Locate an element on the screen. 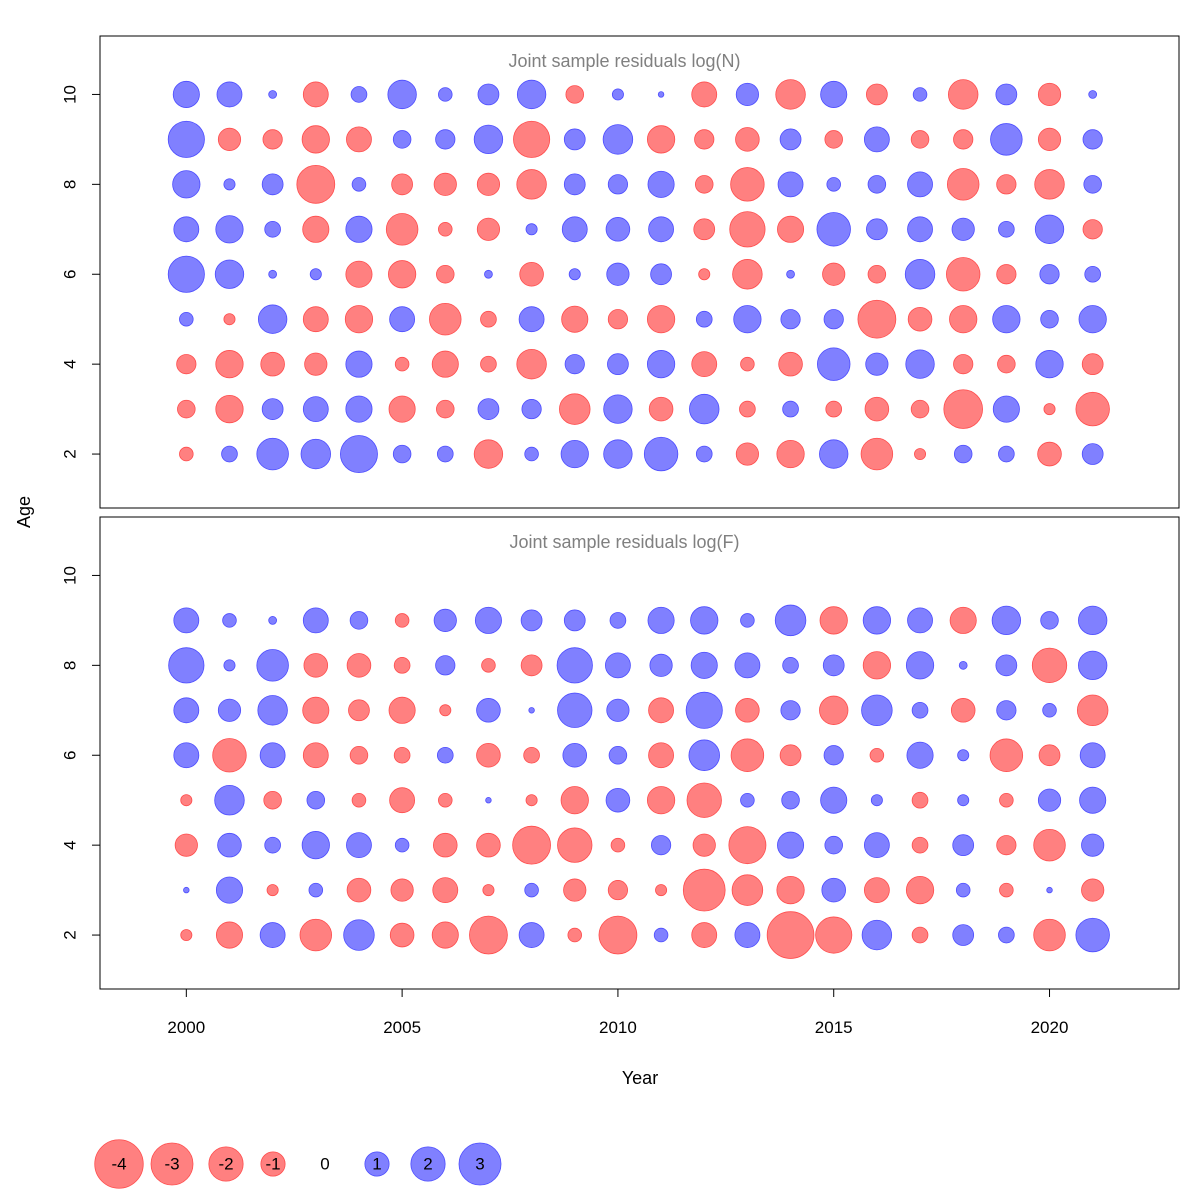 Image resolution: width=1200 pixels, height=1200 pixels. y-tick-label: 10 is located at coordinates (70, 94).